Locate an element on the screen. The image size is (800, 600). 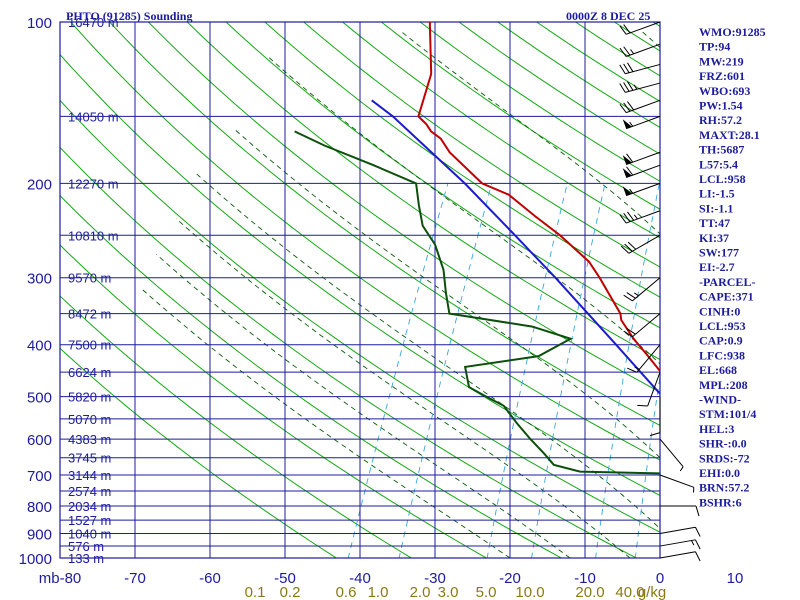
index-entry: LFC:938 is located at coordinates (722, 355).